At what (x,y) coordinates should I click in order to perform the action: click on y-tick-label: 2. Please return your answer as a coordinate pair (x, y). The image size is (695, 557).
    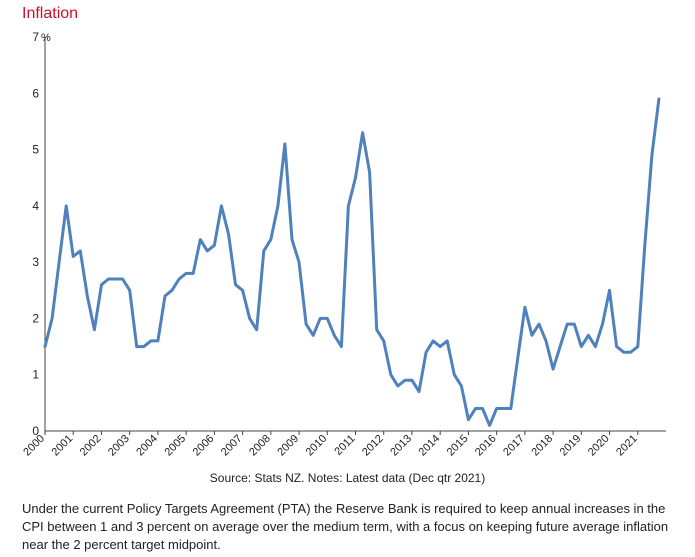
    Looking at the image, I should click on (35, 318).